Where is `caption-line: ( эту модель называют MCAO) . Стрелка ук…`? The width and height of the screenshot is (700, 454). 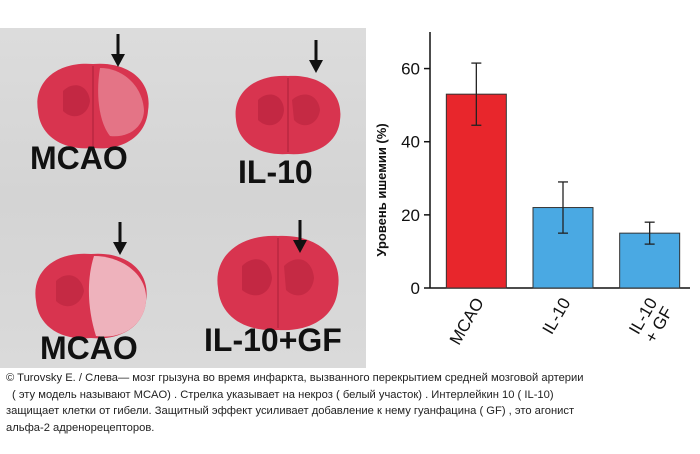
caption-line: ( эту модель называют MCAO) . Стрелка ук… is located at coordinates (283, 394).